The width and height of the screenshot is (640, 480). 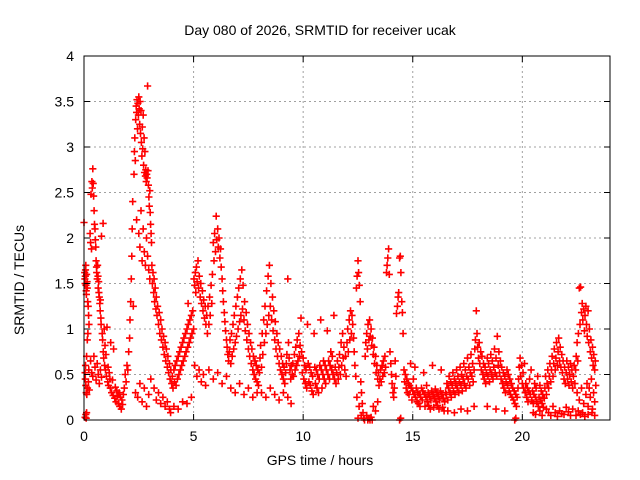 What do you see at coordinates (70, 56) in the screenshot?
I see `y-tick-label: 4` at bounding box center [70, 56].